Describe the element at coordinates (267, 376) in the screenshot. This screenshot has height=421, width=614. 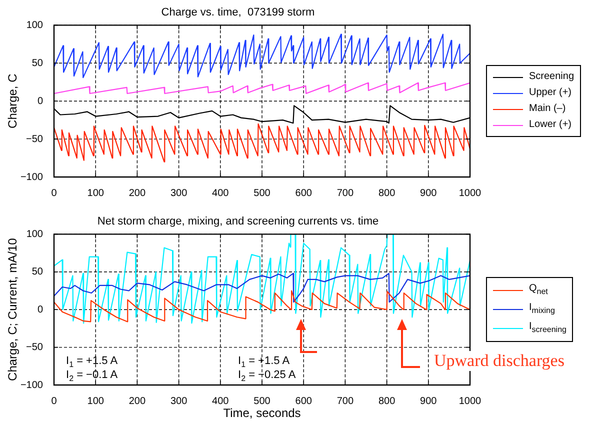
I see `annotation: I$_{2}$ = −0.25 A` at that location.